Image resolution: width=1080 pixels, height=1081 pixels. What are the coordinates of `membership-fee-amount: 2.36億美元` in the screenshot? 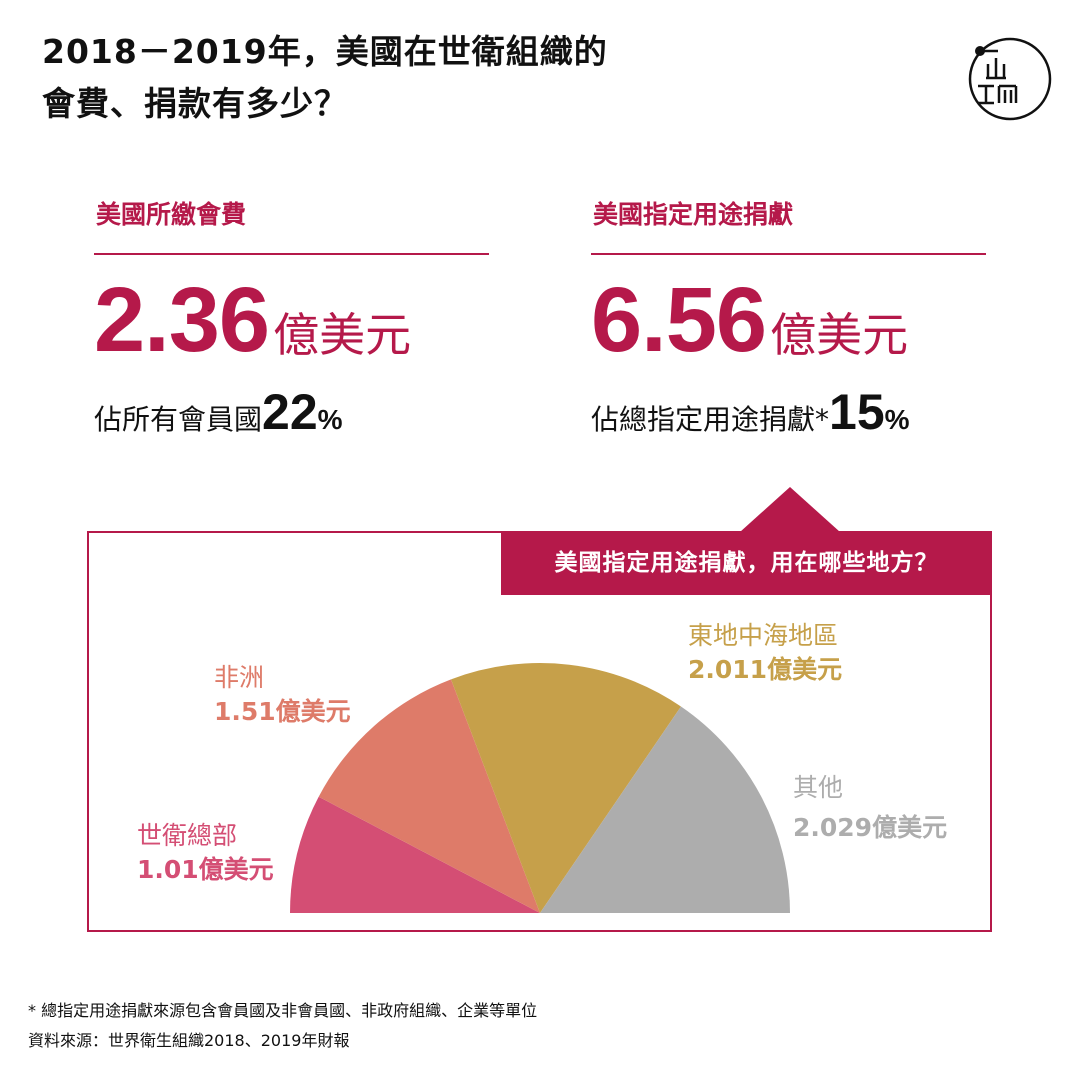 It's located at (291, 320).